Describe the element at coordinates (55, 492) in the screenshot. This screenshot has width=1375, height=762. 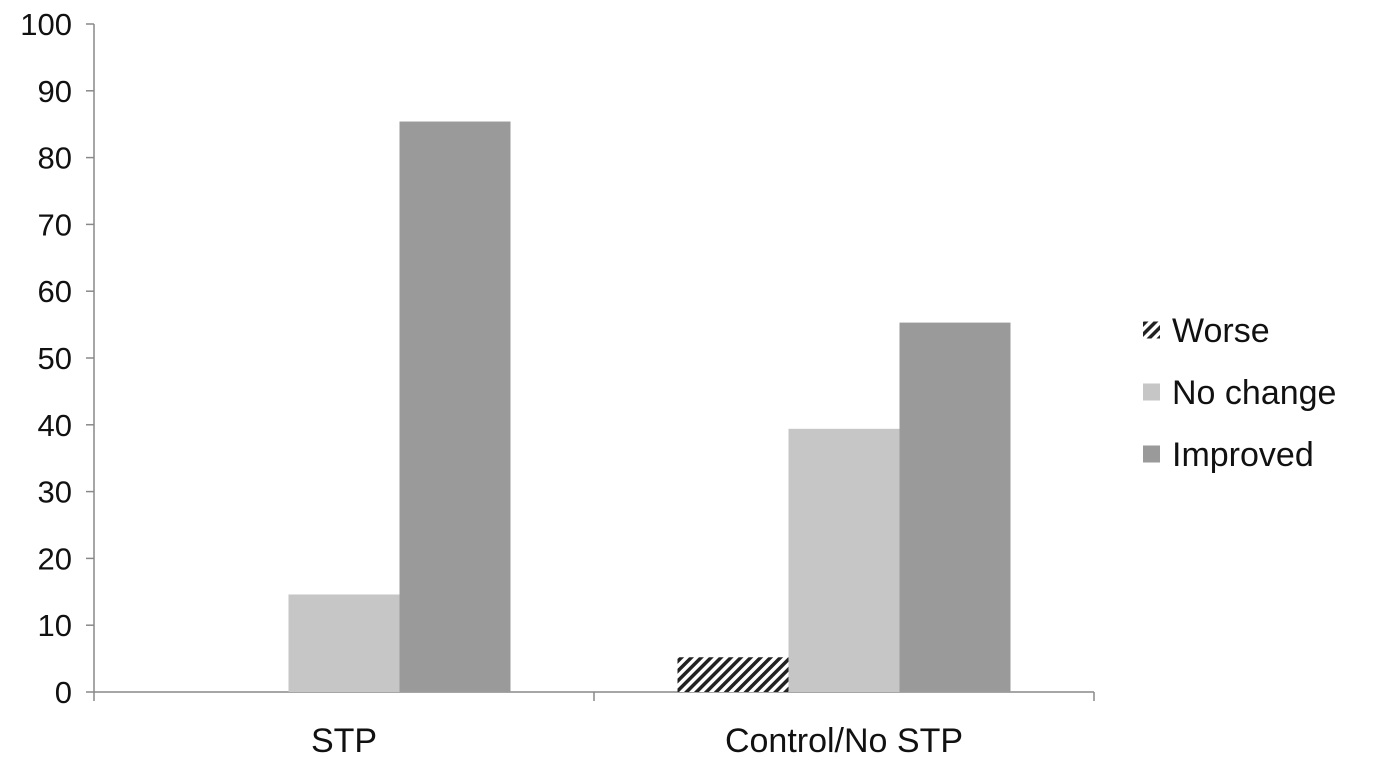
I see `y-tick-label: 30` at that location.